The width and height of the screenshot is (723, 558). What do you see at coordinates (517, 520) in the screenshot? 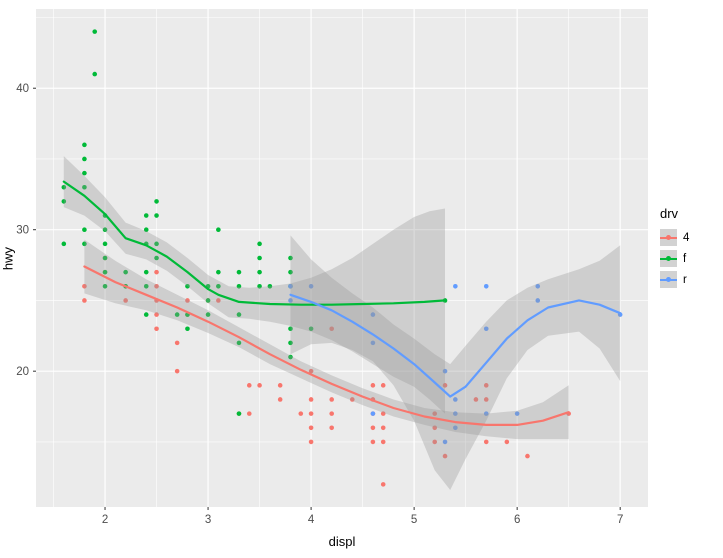
I see `x-tick-label: 6` at bounding box center [517, 520].